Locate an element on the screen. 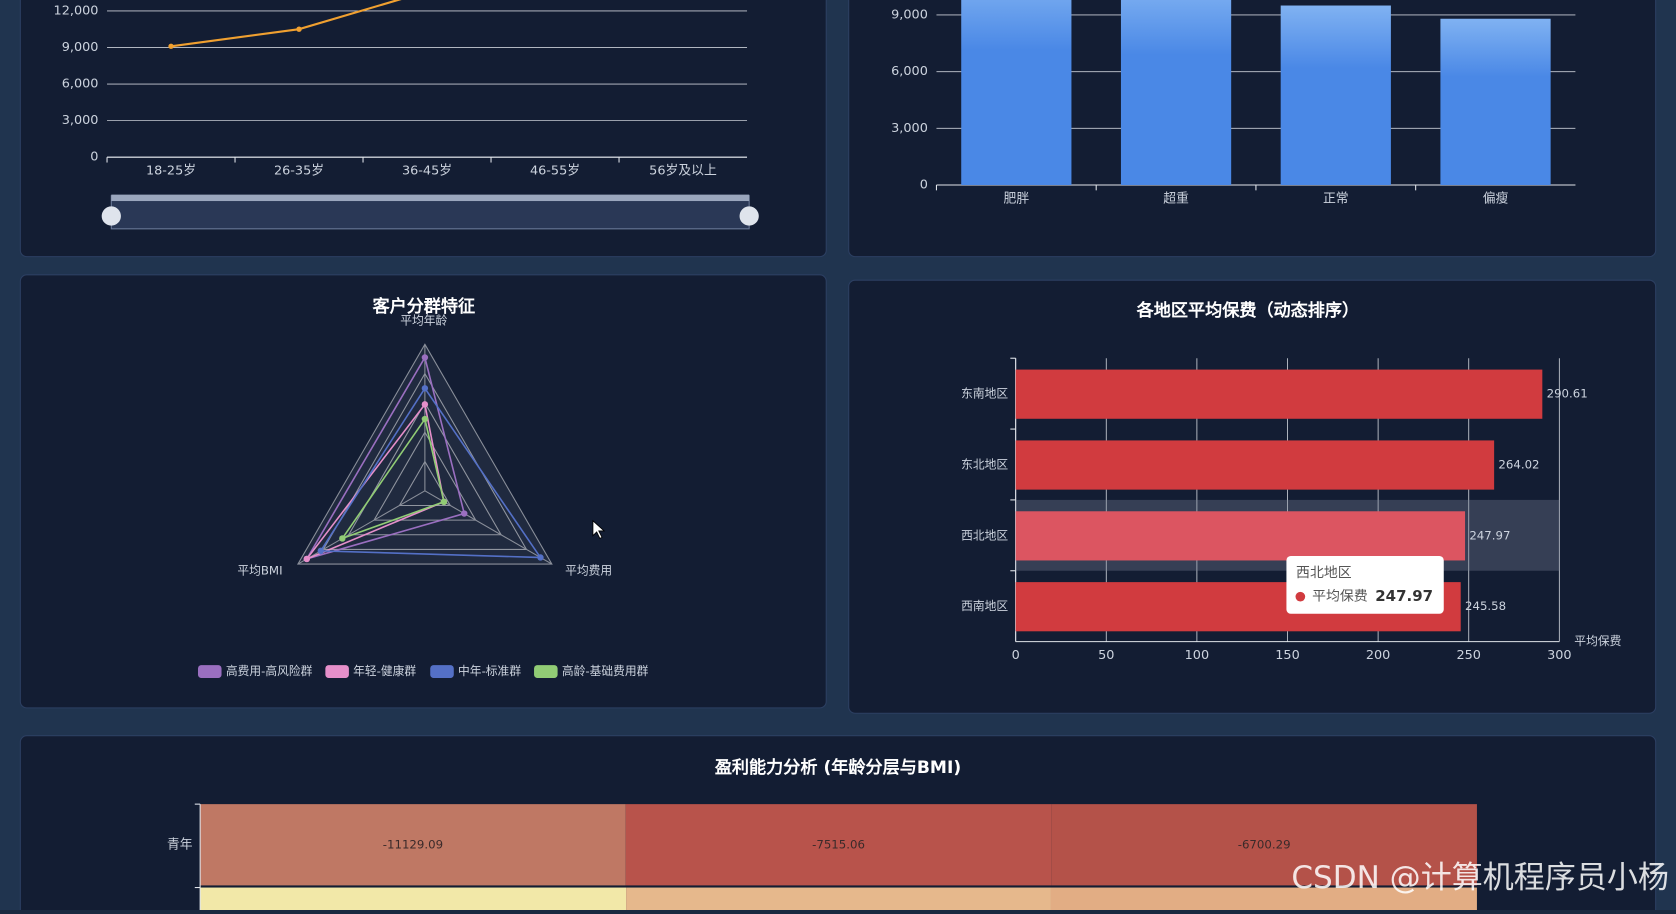 The image size is (1676, 914). legend-label: 高龄-基础费用群 is located at coordinates (605, 671).